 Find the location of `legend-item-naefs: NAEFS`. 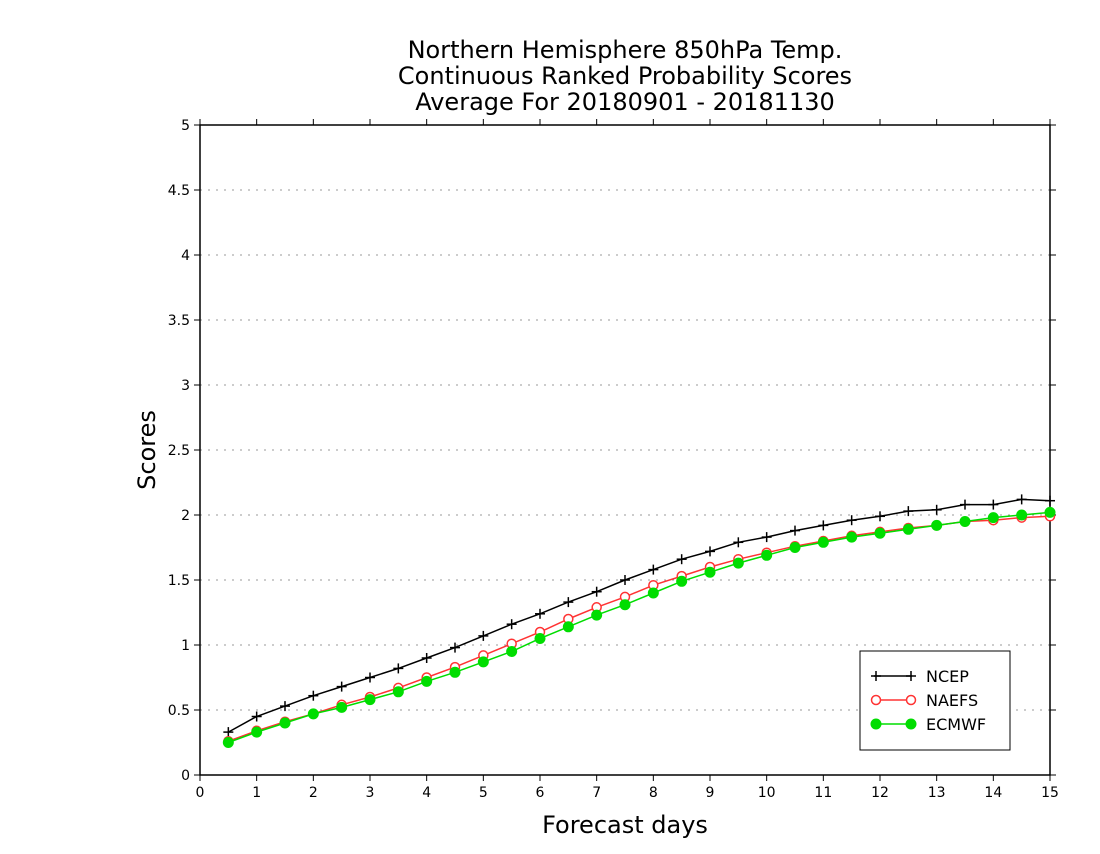

legend-item-naefs: NAEFS is located at coordinates (924, 700).